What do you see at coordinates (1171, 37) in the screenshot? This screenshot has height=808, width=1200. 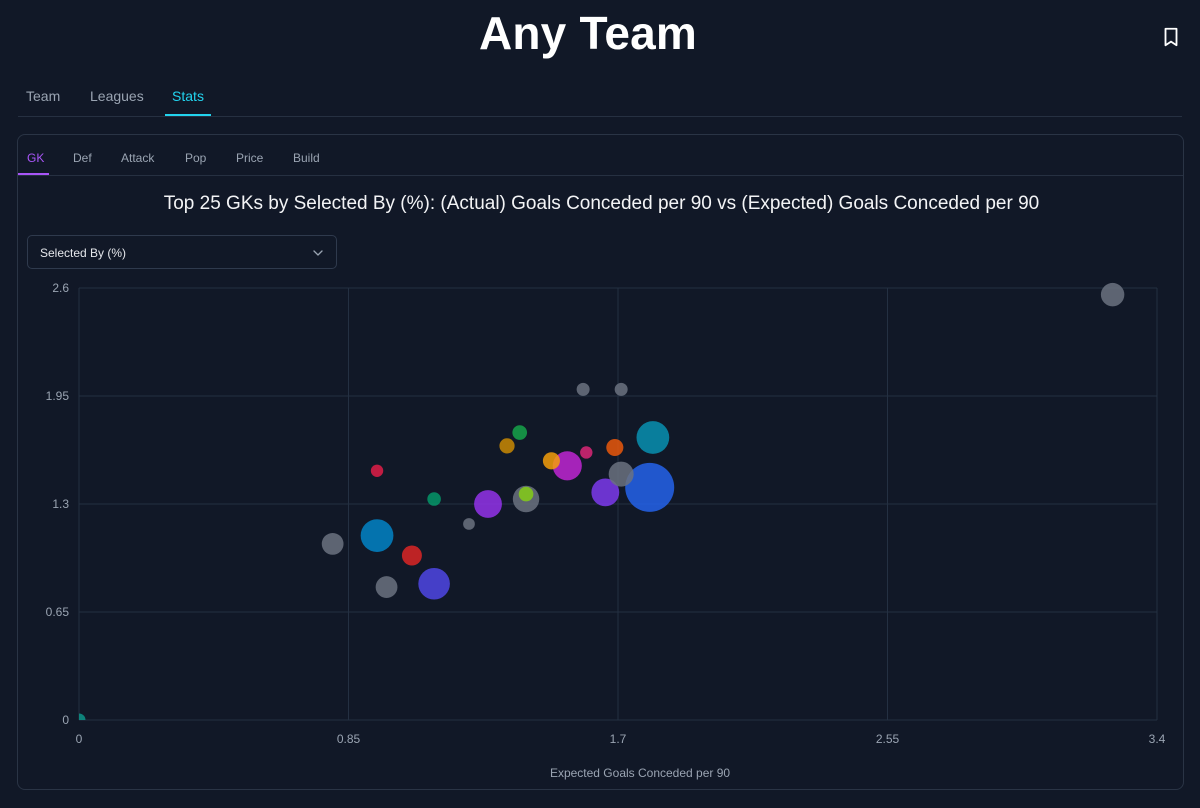 I see `bookmark-icon` at bounding box center [1171, 37].